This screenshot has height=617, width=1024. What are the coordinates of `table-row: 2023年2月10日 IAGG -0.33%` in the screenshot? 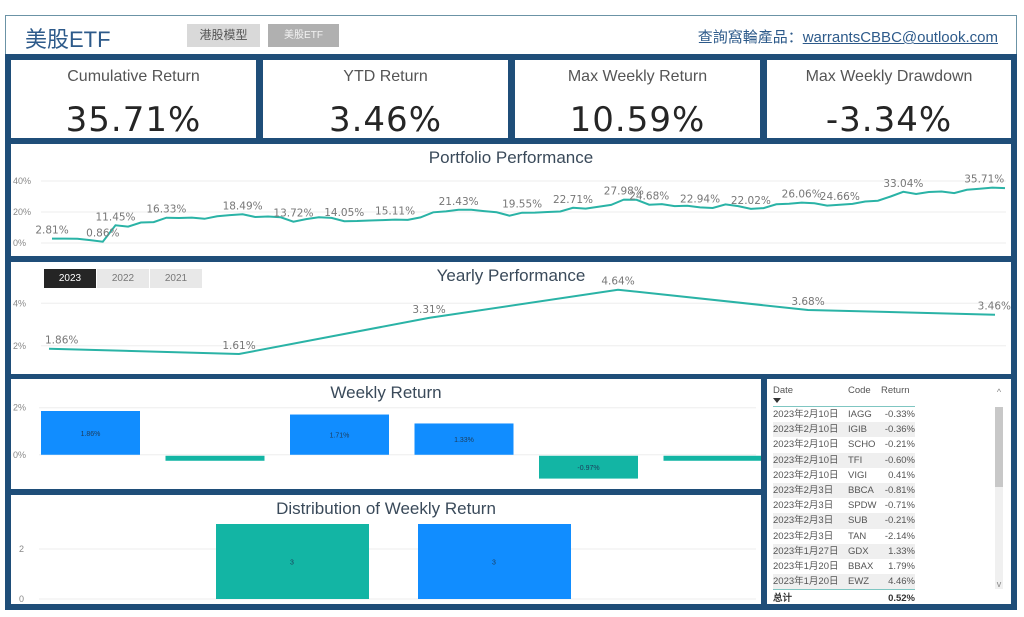 It's located at (844, 414).